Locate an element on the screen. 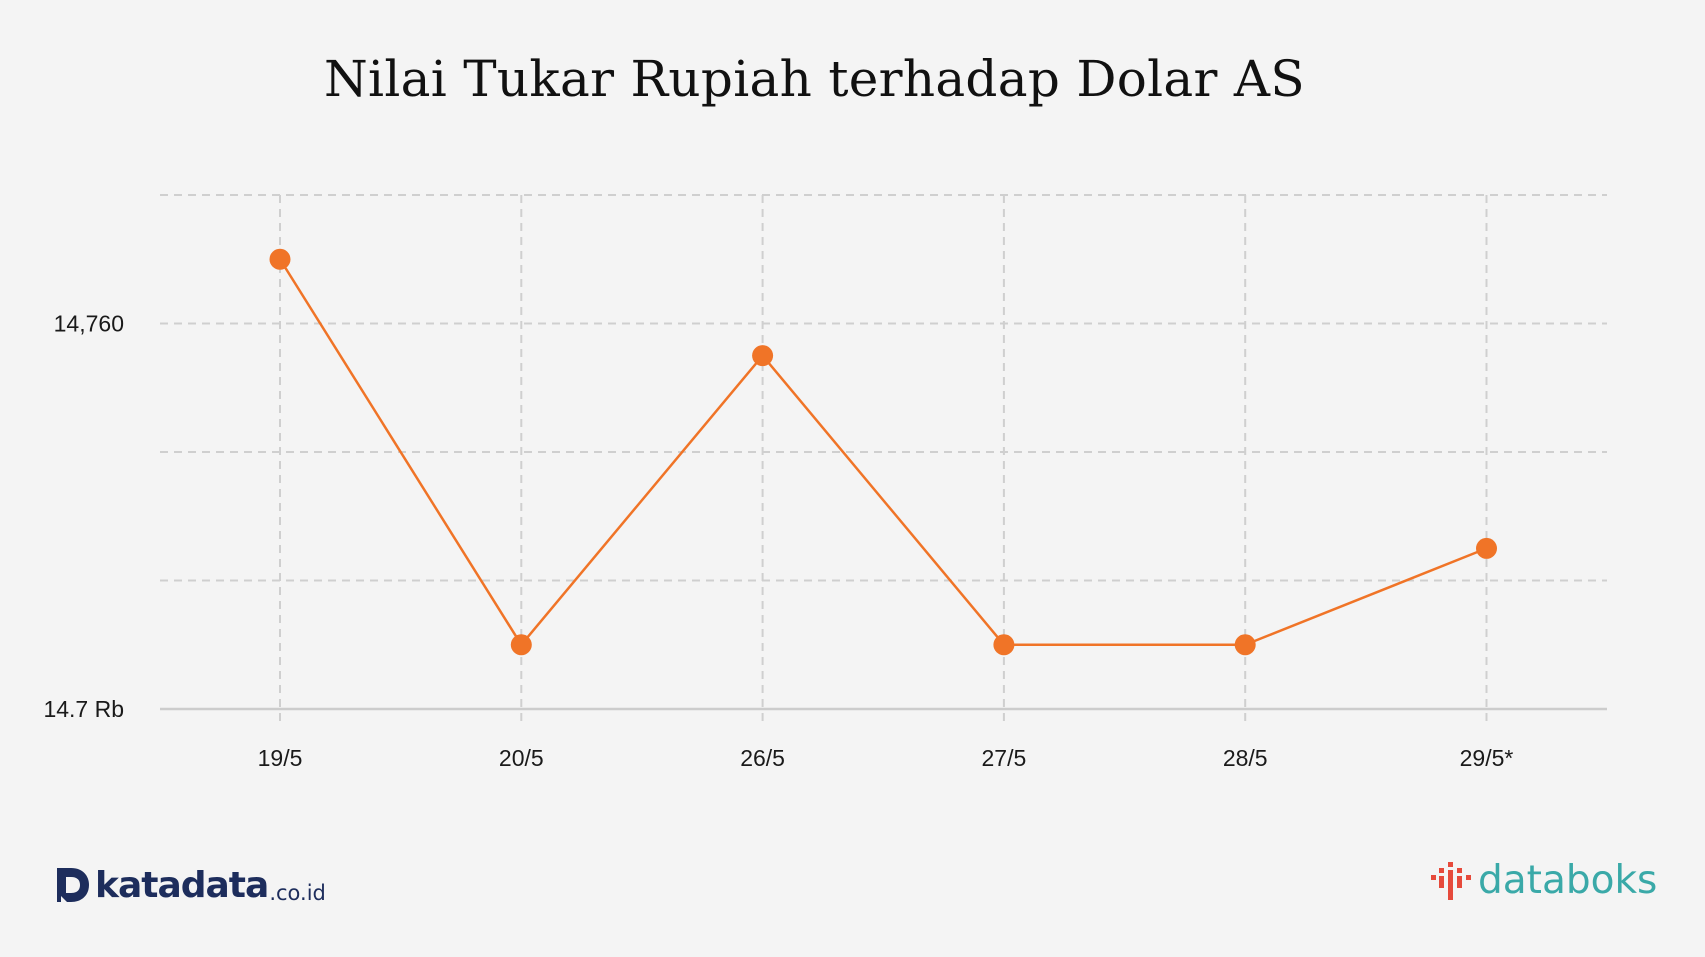 The width and height of the screenshot is (1705, 957). databoks-wordmark: databoks is located at coordinates (1568, 880).